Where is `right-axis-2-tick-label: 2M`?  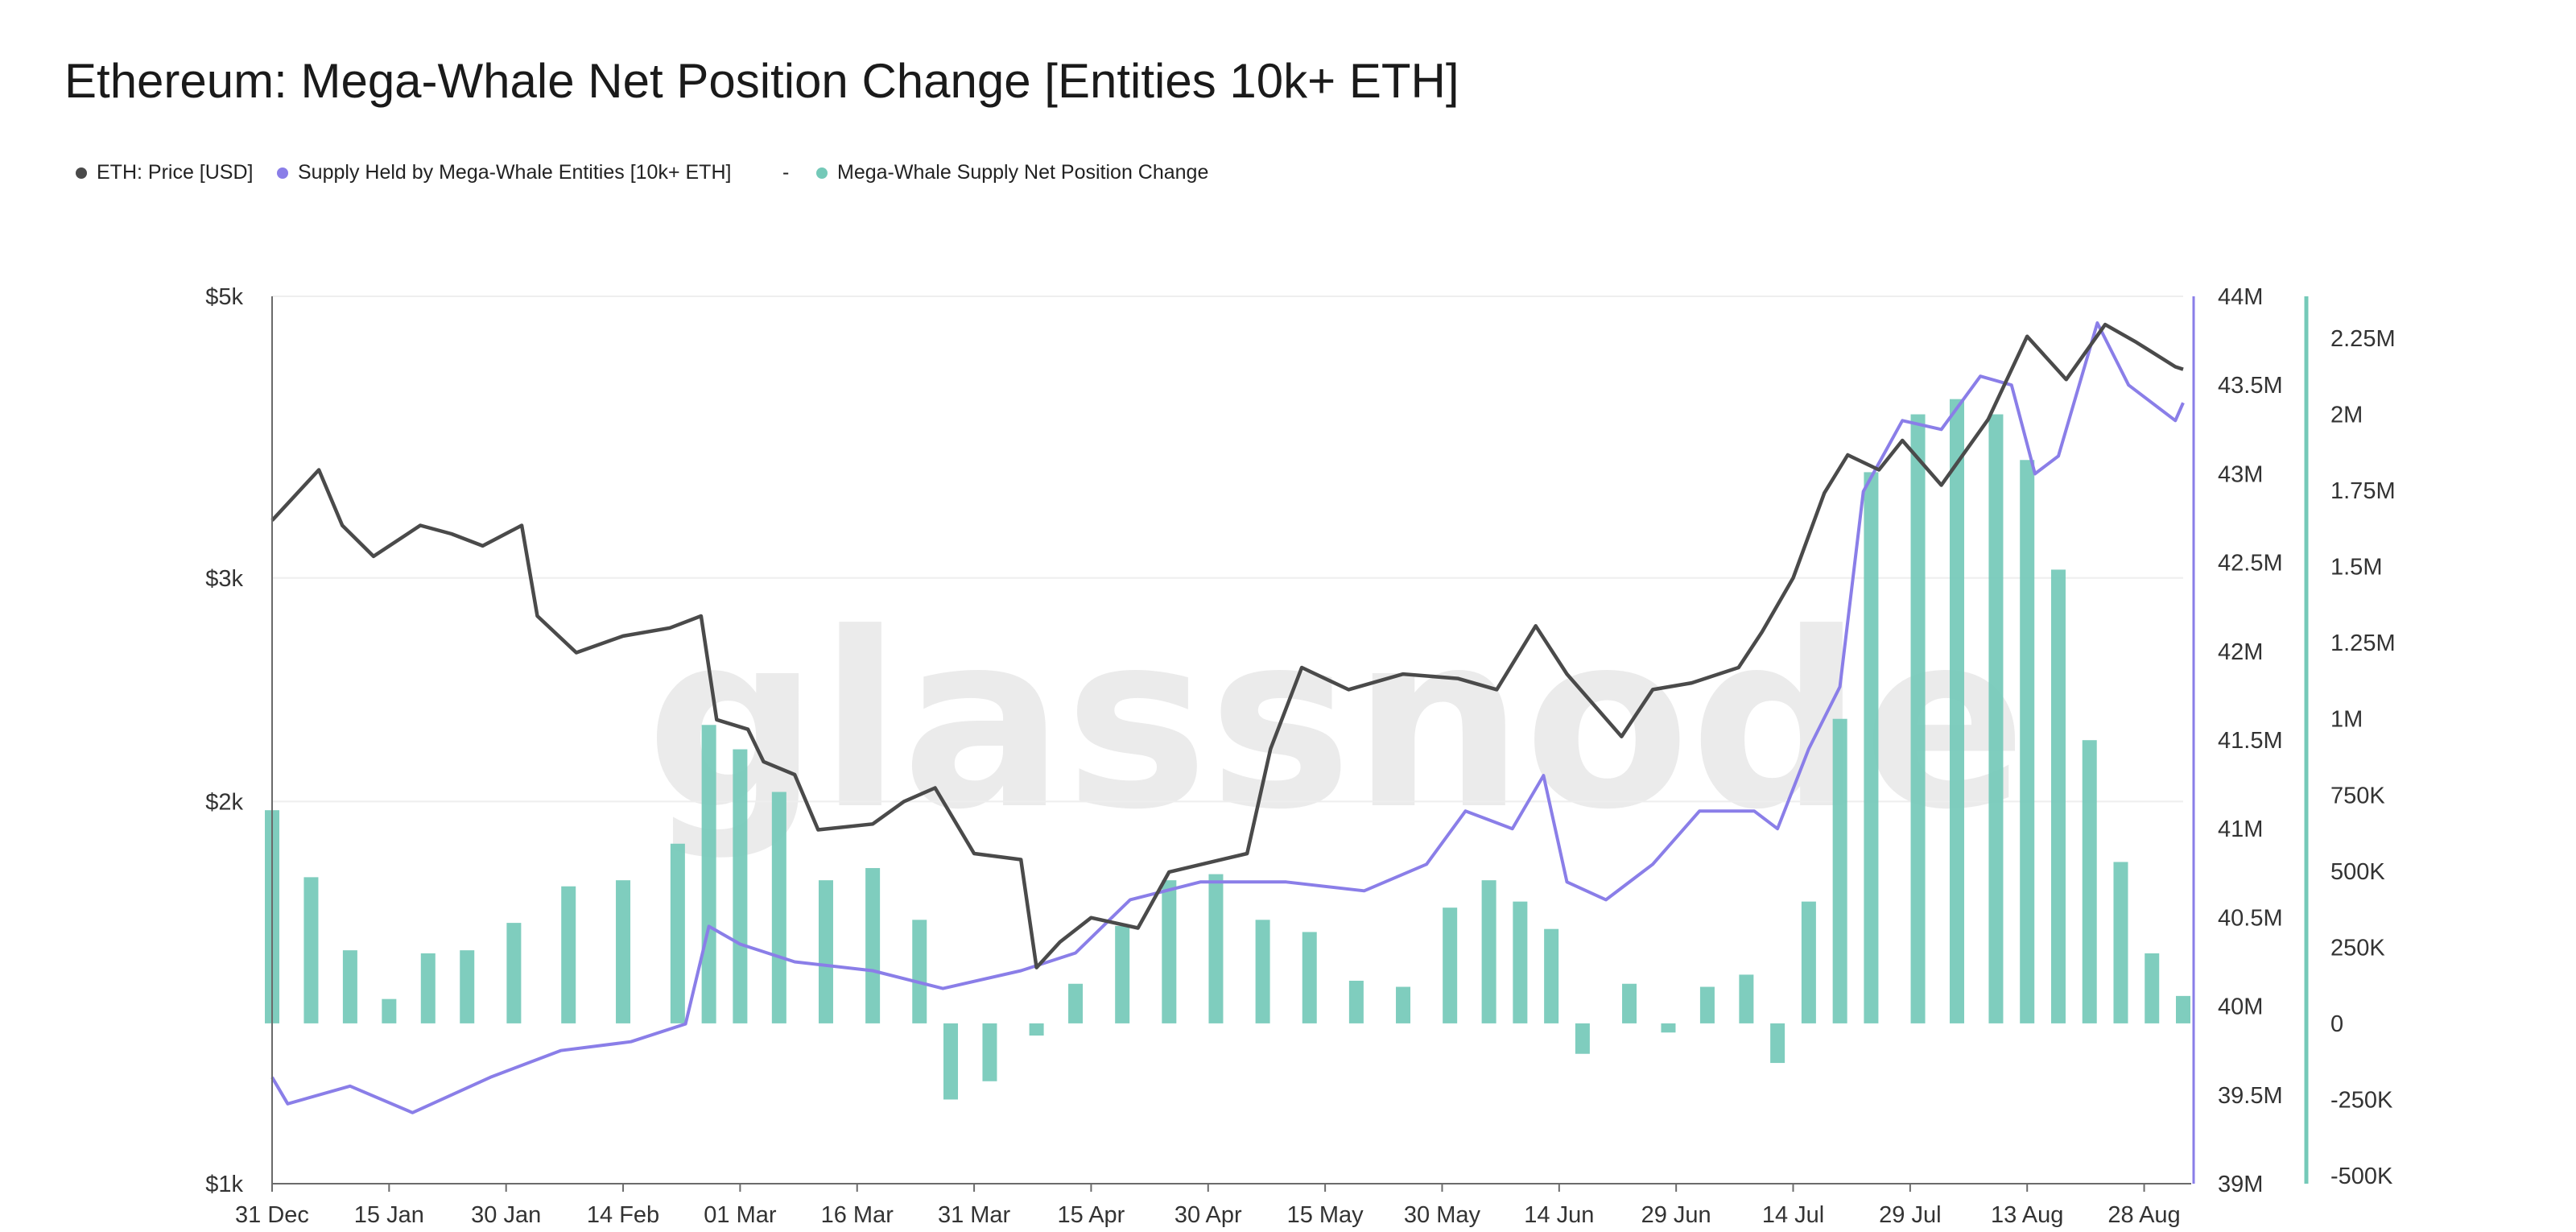 right-axis-2-tick-label: 2M is located at coordinates (2346, 415).